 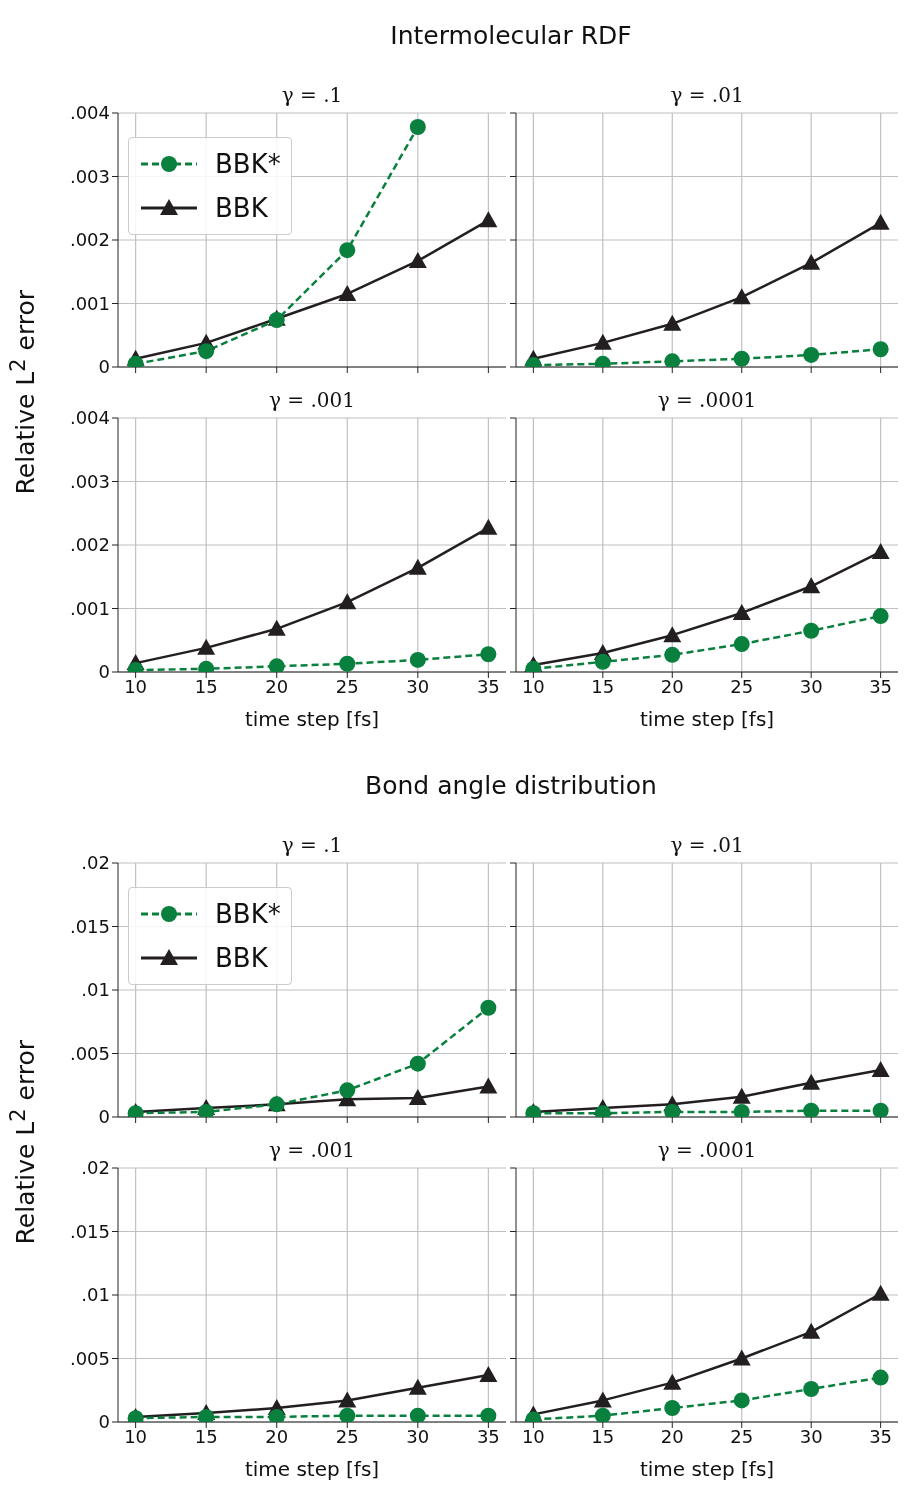 I want to click on y-tick-label: .005, so click(x=89, y=1358).